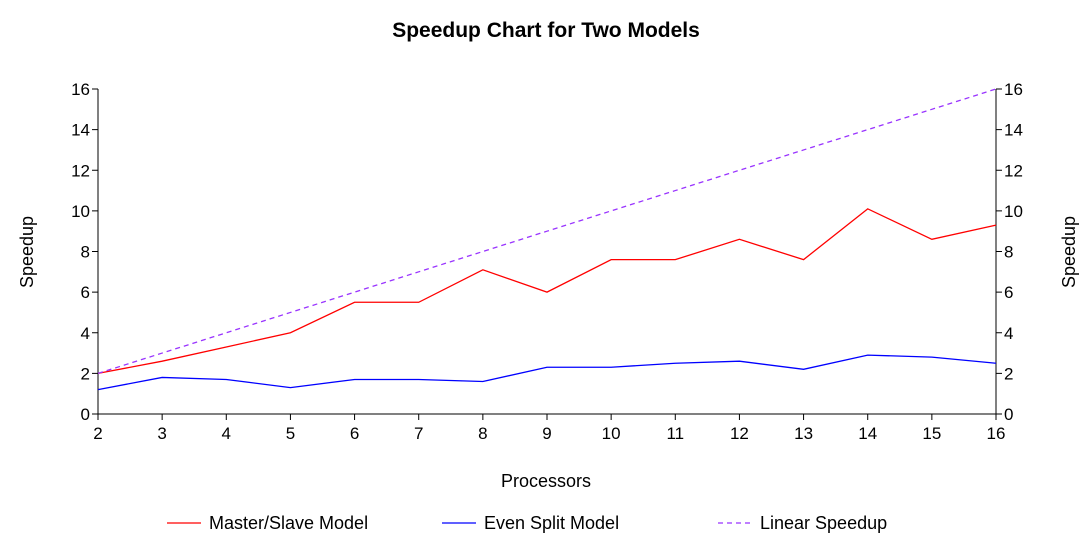  Describe the element at coordinates (80, 211) in the screenshot. I see `y-tick-label-left-5: 10` at that location.